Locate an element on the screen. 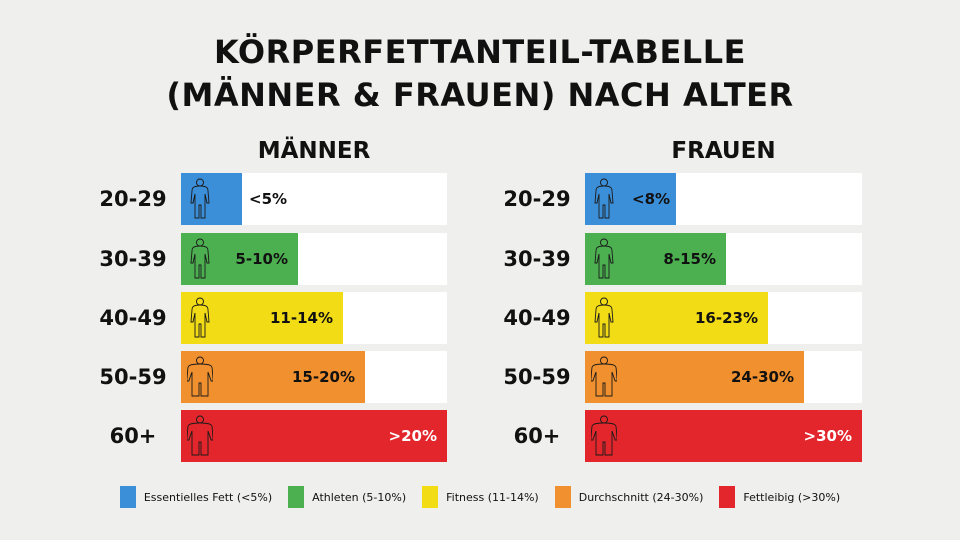 The height and width of the screenshot is (540, 960). legend-label: Fettleibig (>30%) is located at coordinates (792, 497).